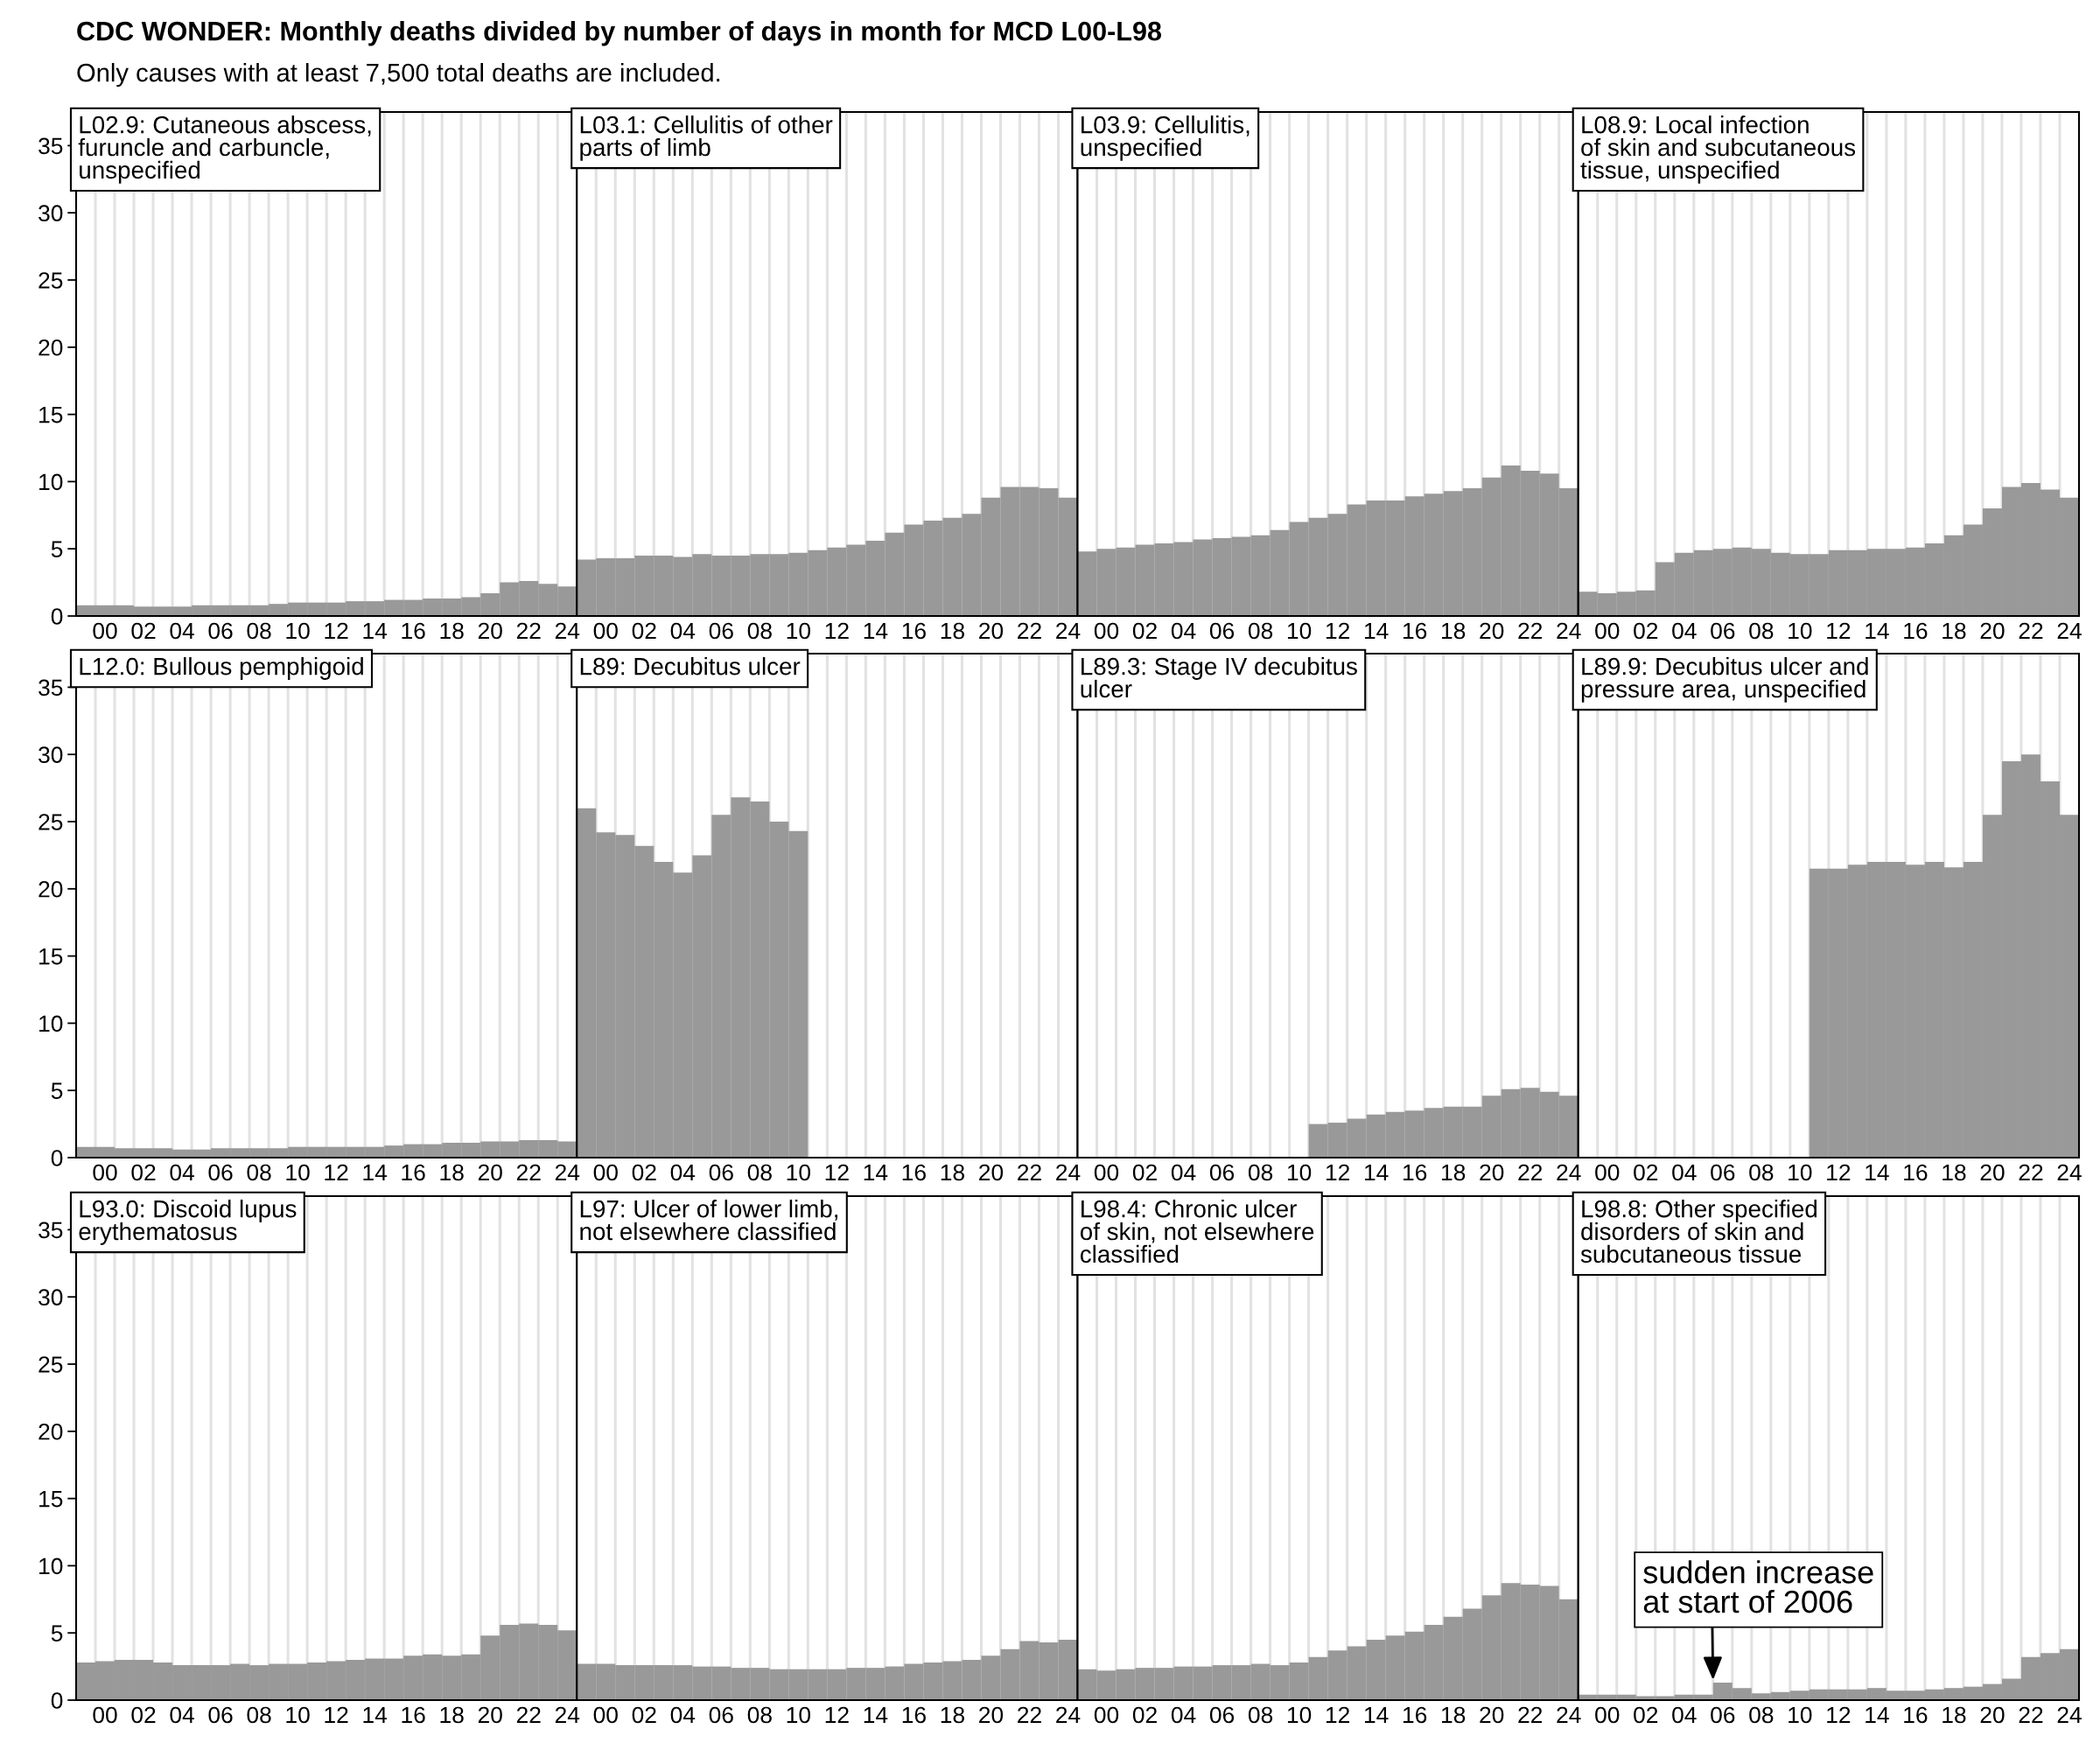  I want to click on text: CDC WONDER: Monthly deaths divided by number of days in month for MCD L00-L98, so click(619, 33).